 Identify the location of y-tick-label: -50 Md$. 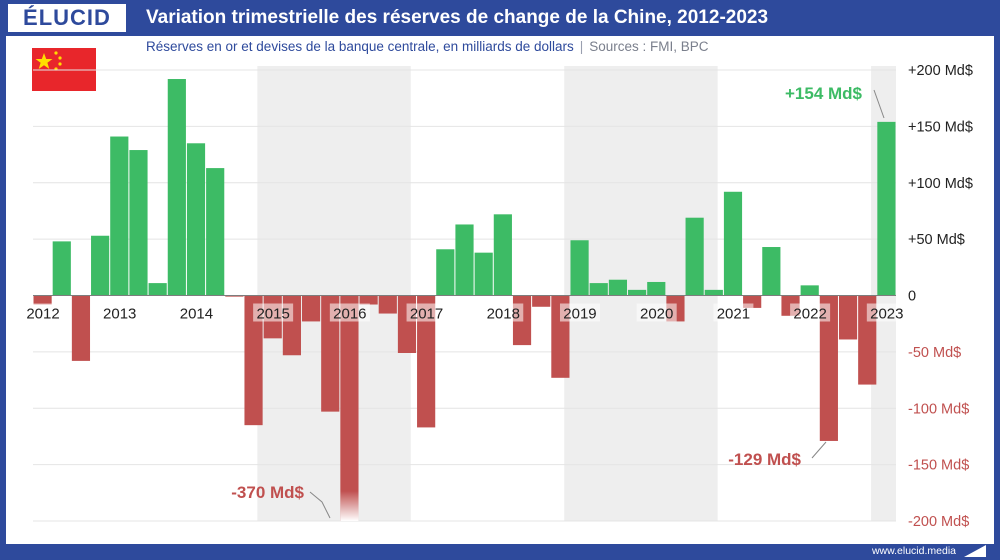
(934, 353).